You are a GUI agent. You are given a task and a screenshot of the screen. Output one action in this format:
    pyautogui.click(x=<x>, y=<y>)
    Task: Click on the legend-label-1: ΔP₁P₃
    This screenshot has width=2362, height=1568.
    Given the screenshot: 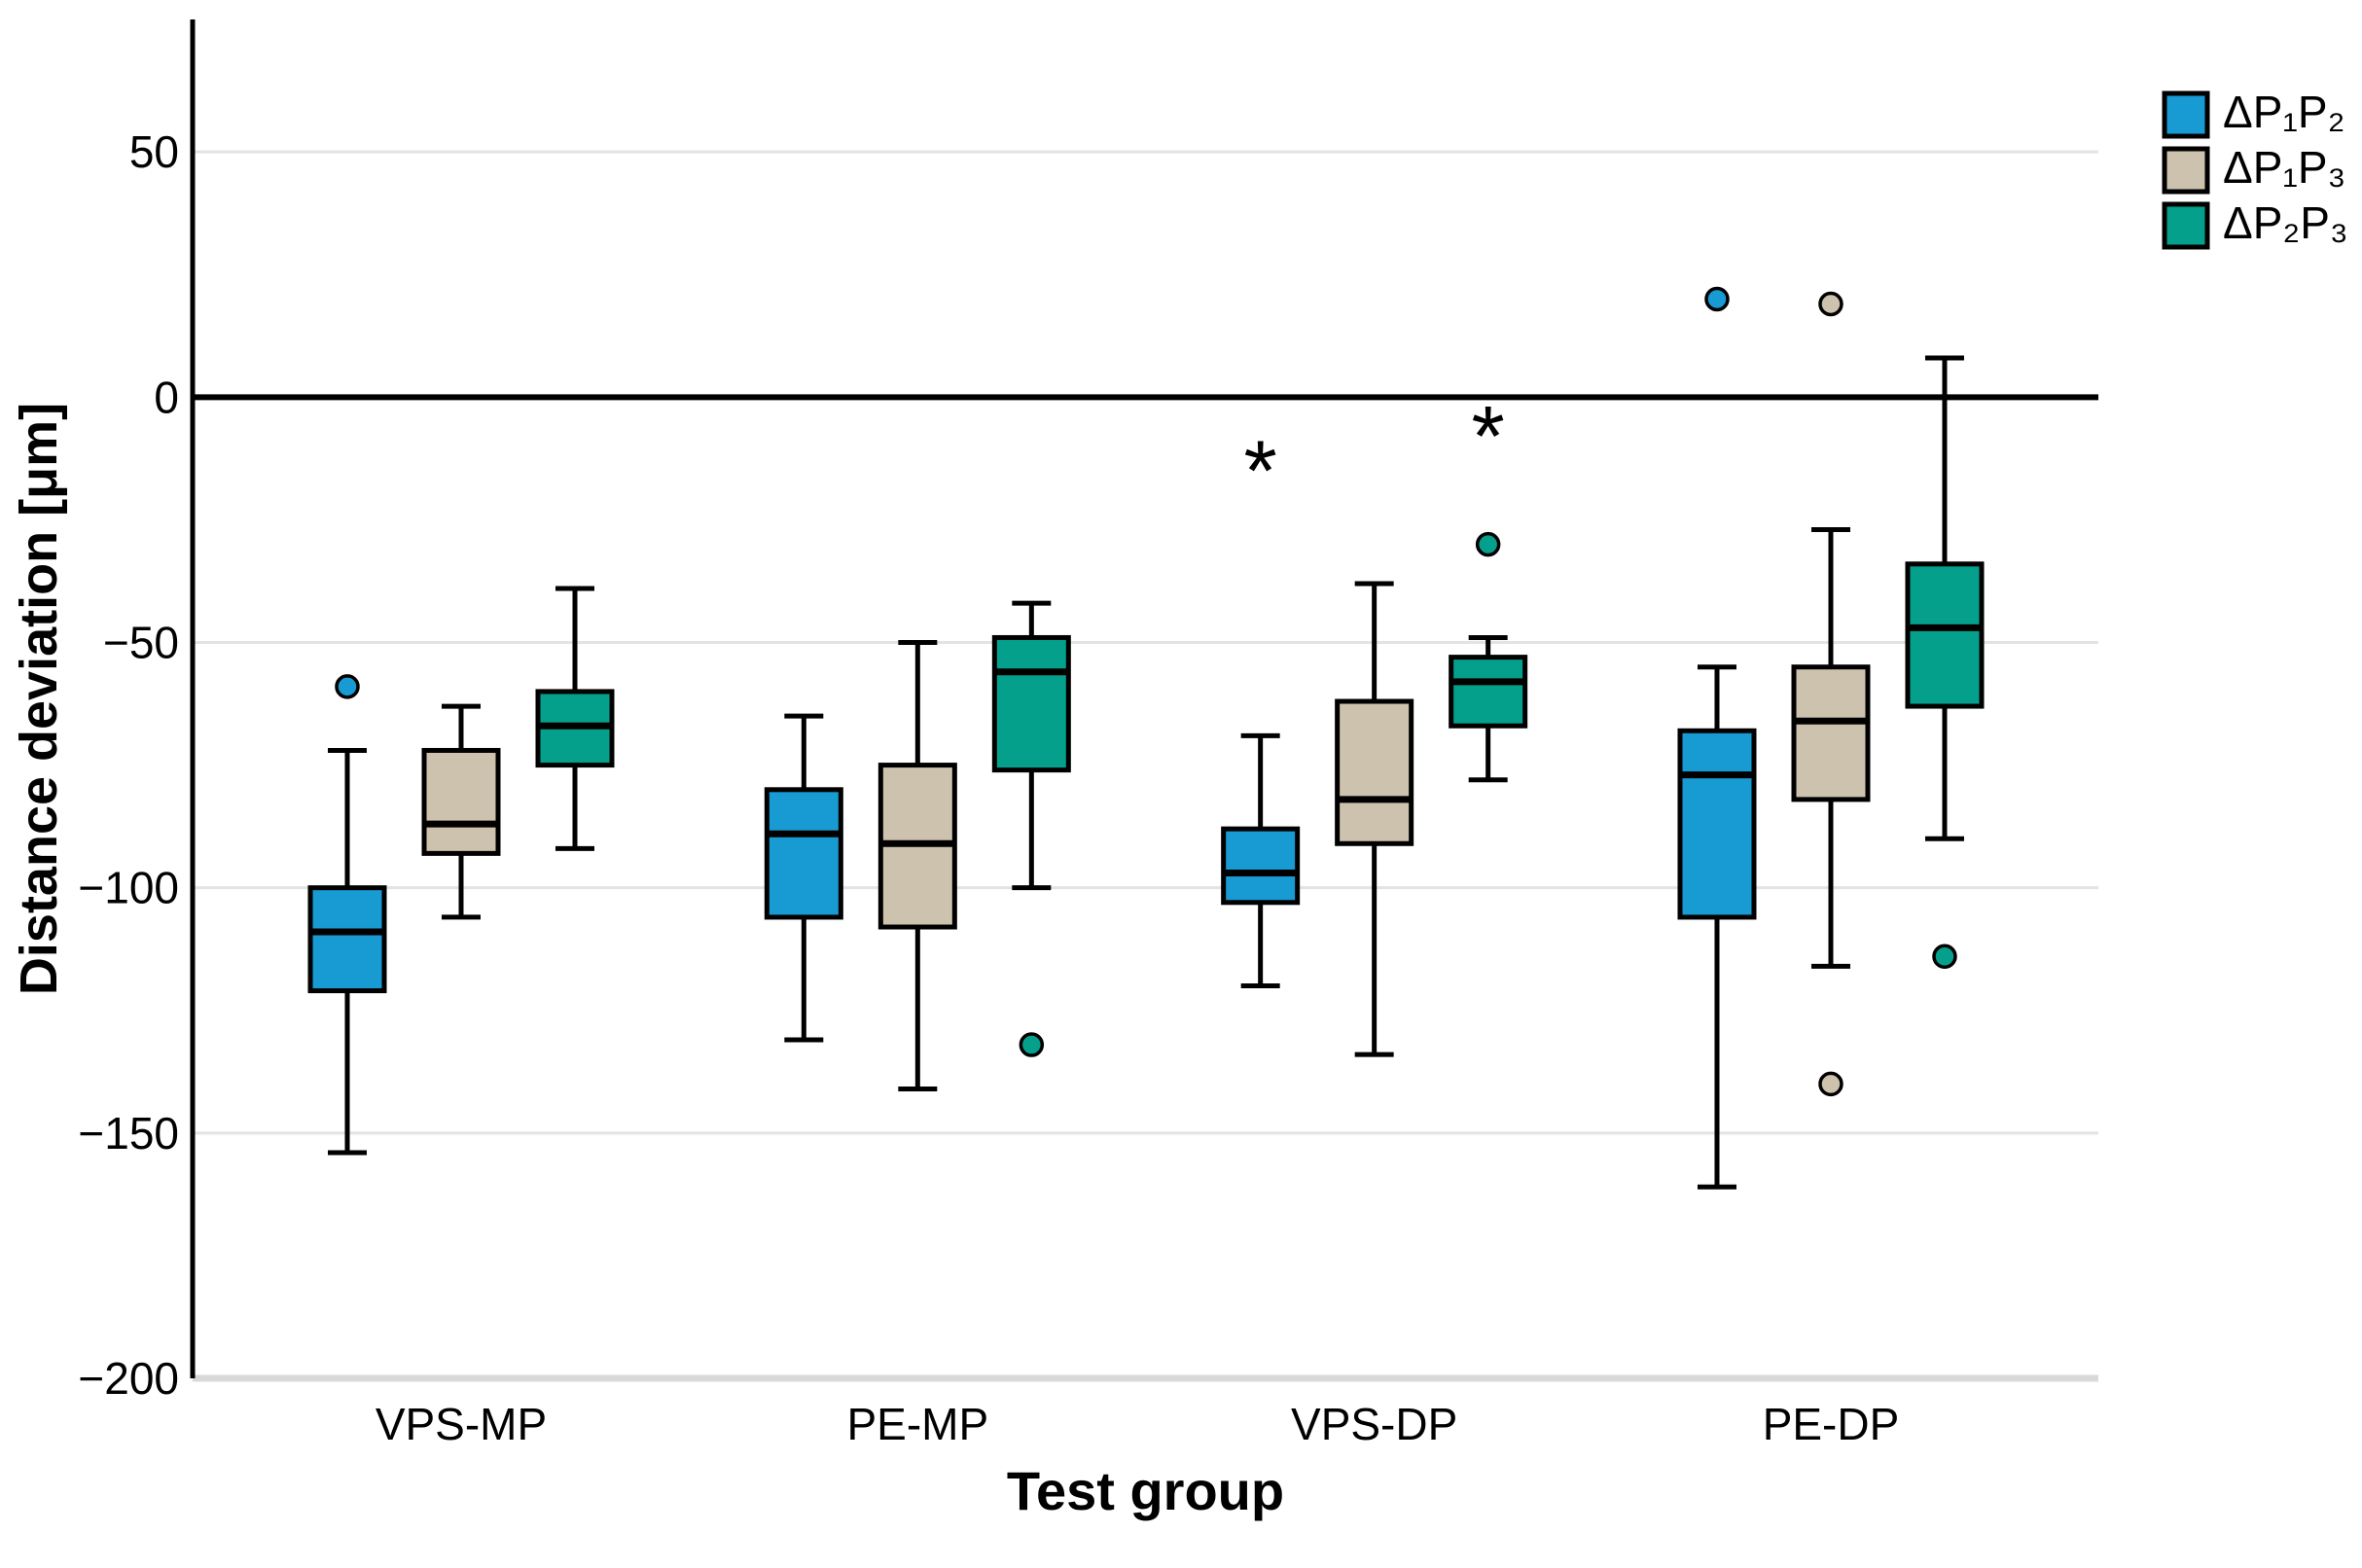 What is the action you would take?
    pyautogui.click(x=2284, y=167)
    